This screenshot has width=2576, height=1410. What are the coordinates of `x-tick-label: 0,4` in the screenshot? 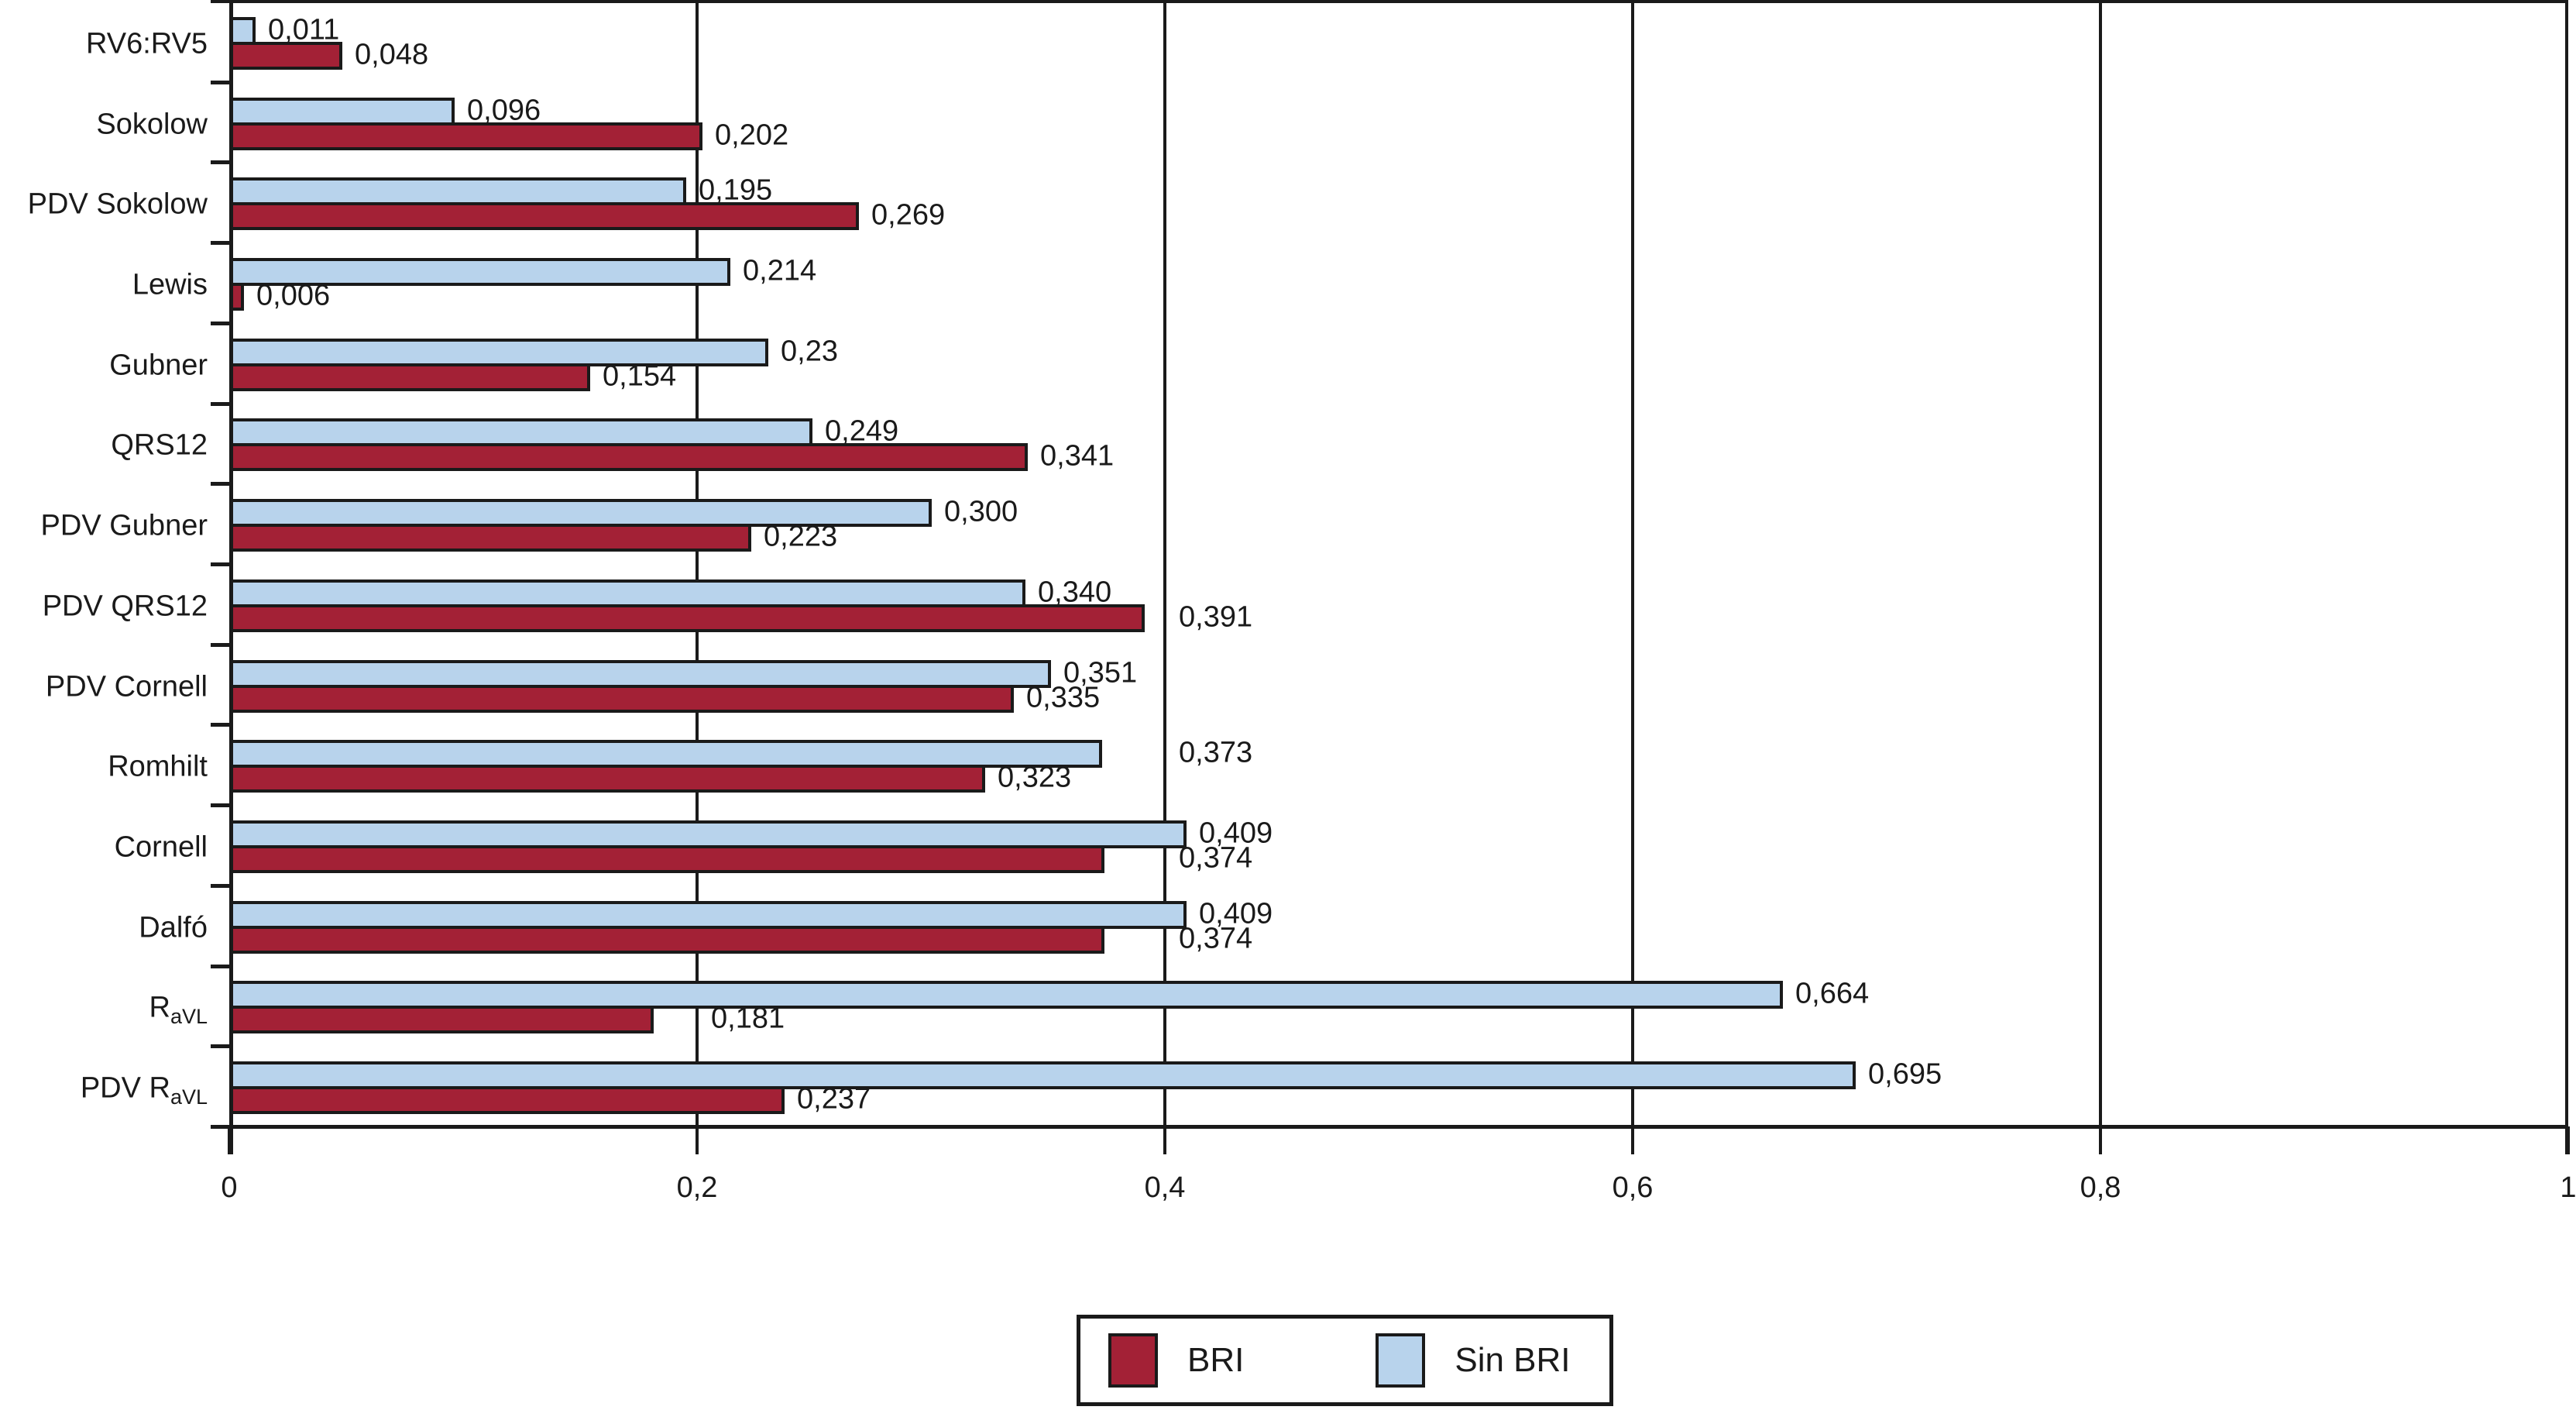 It's located at (1165, 1187).